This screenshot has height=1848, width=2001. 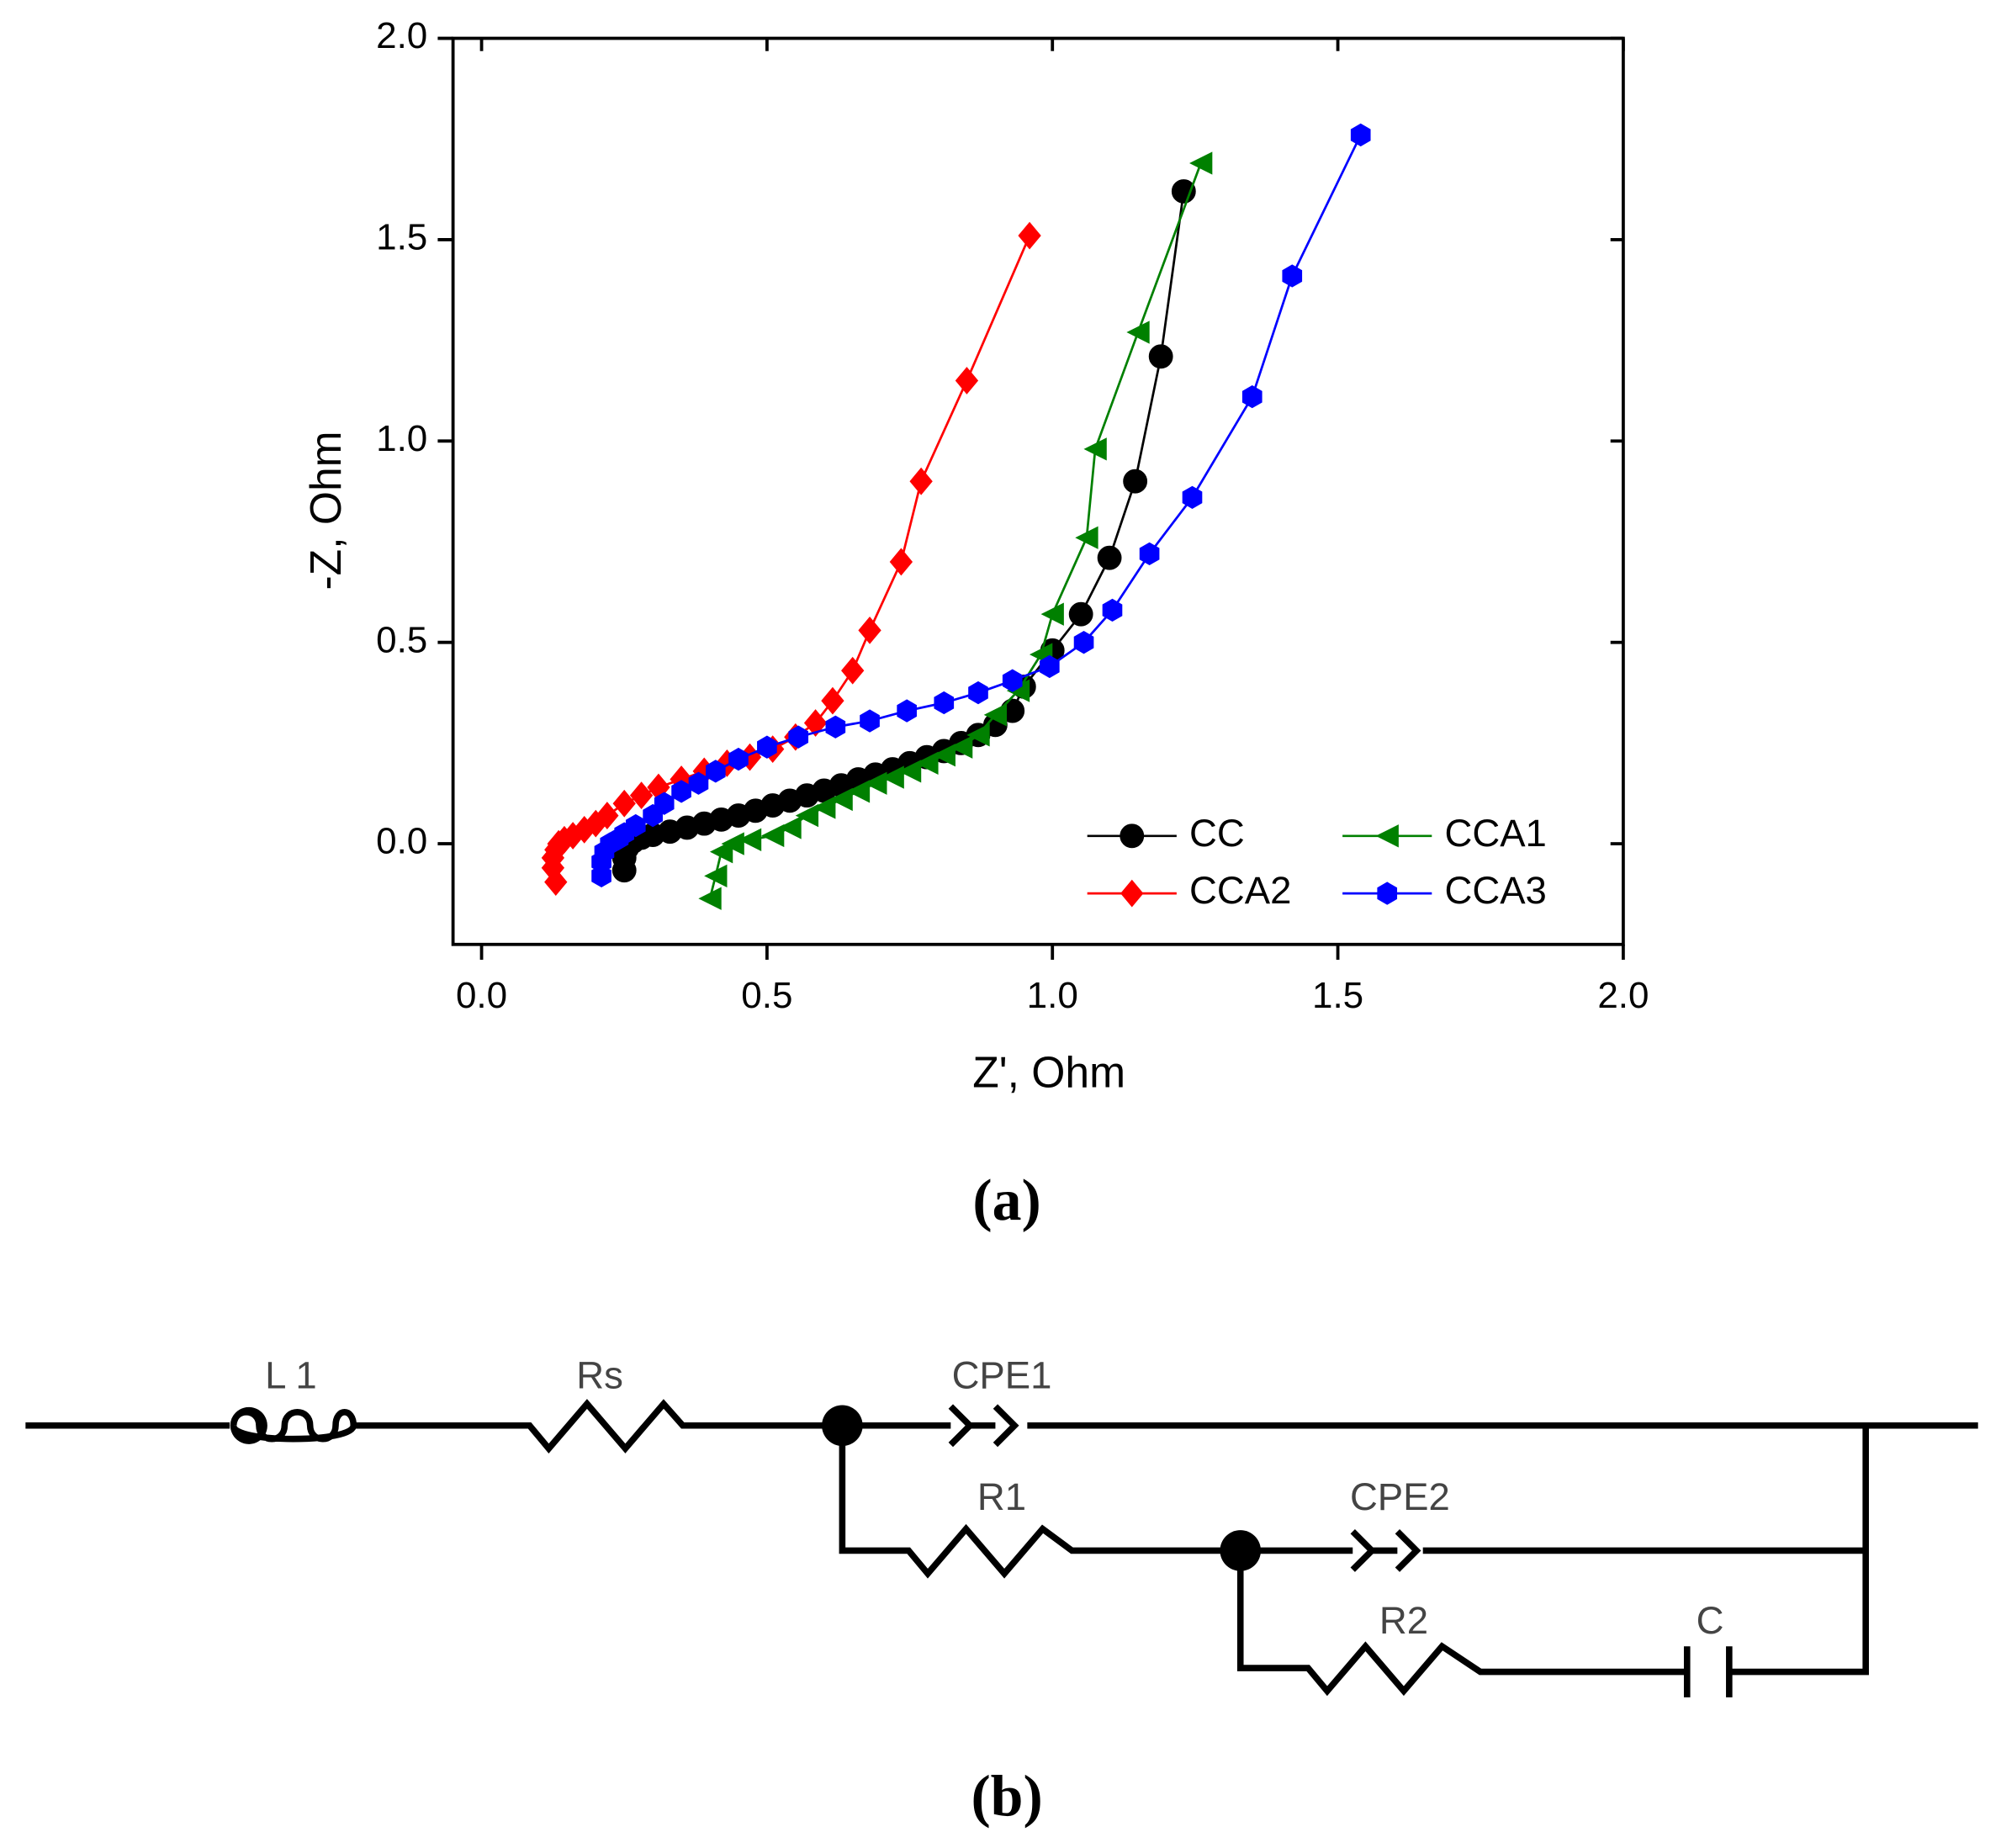 I want to click on circuit-label: C, so click(x=1710, y=1620).